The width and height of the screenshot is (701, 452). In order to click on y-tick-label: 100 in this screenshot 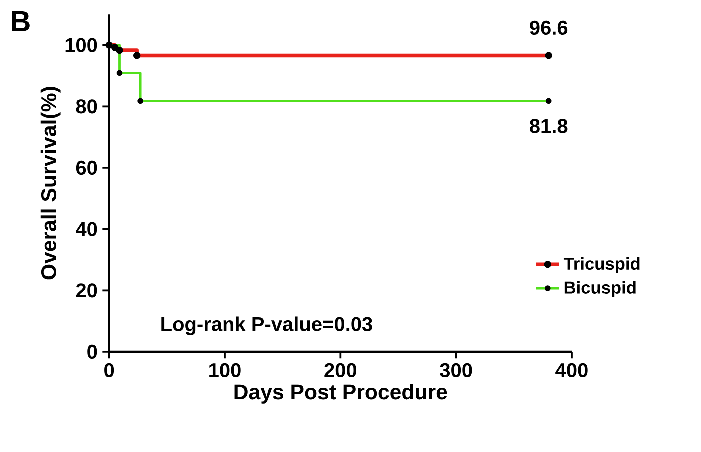, I will do `click(82, 45)`.